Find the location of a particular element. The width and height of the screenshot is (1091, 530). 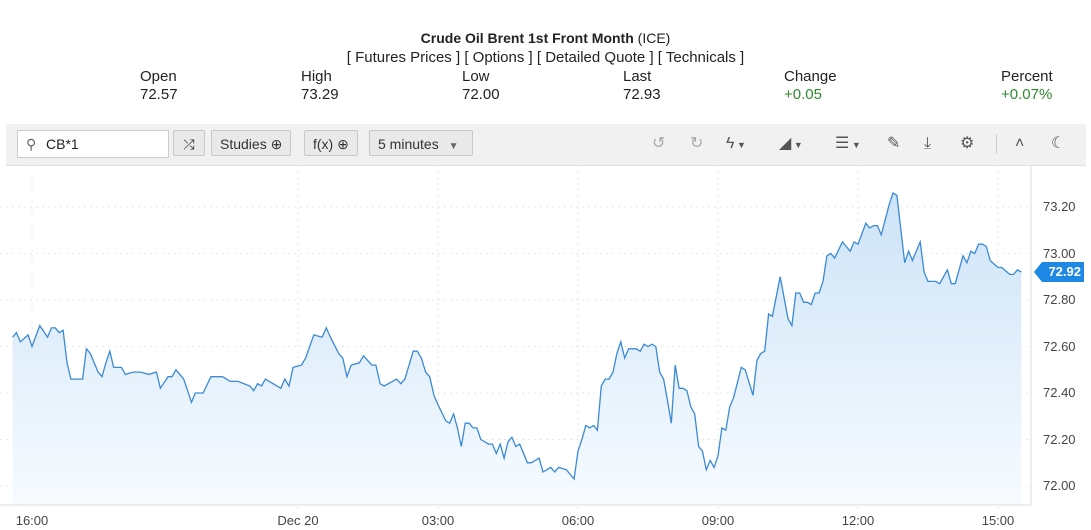

chart-type-icon: ◢ ▼ is located at coordinates (791, 143).